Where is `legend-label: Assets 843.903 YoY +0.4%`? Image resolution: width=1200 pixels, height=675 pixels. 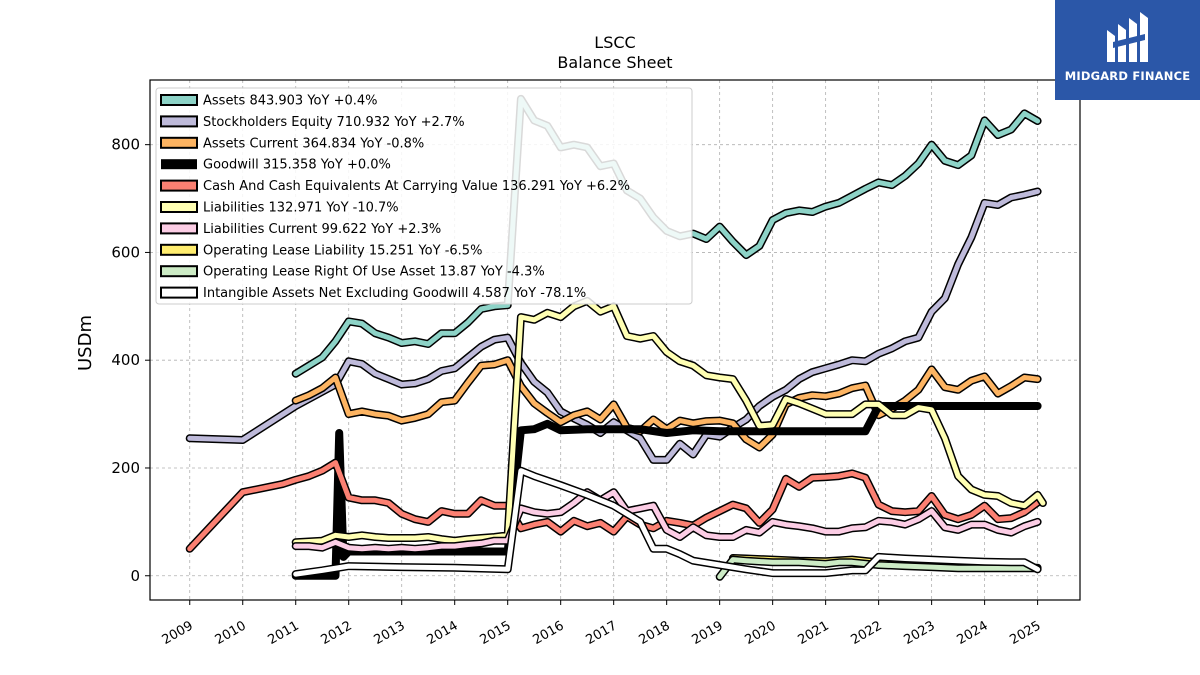
legend-label: Assets 843.903 YoY +0.4% is located at coordinates (290, 101).